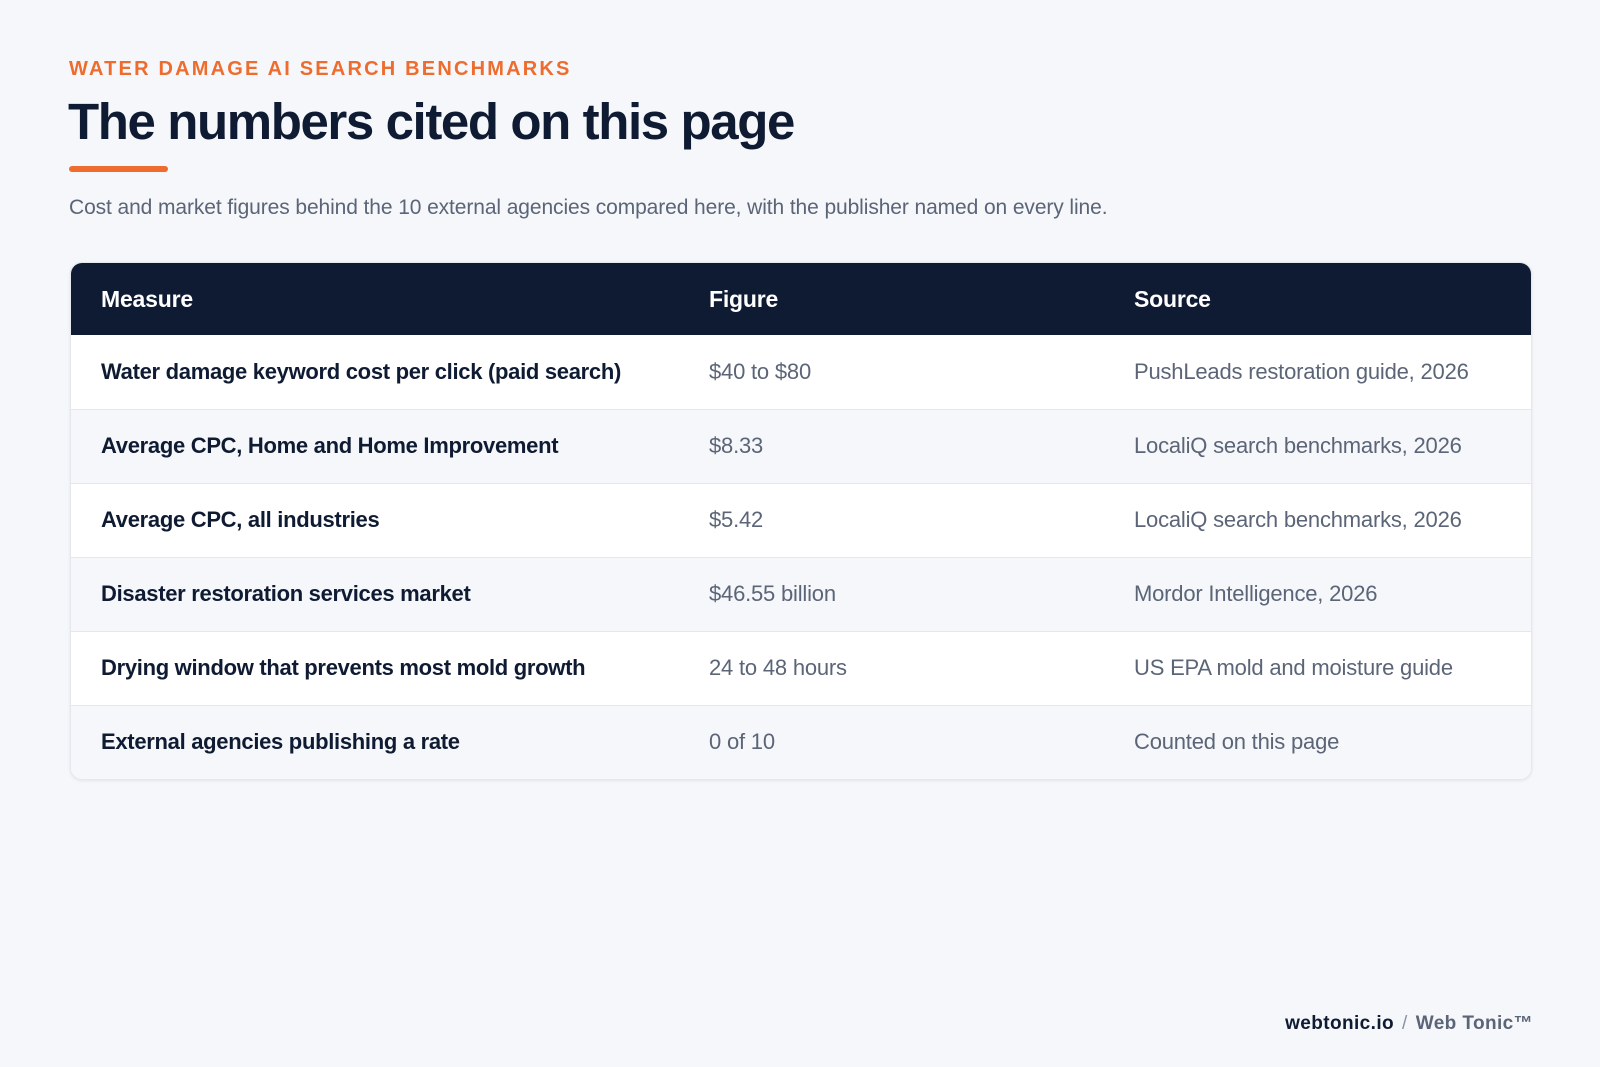 This screenshot has width=1600, height=1067. What do you see at coordinates (320, 69) in the screenshot?
I see `eyebrow-label: WATER DAMAGE AI SEARCH BENCHMARKS` at bounding box center [320, 69].